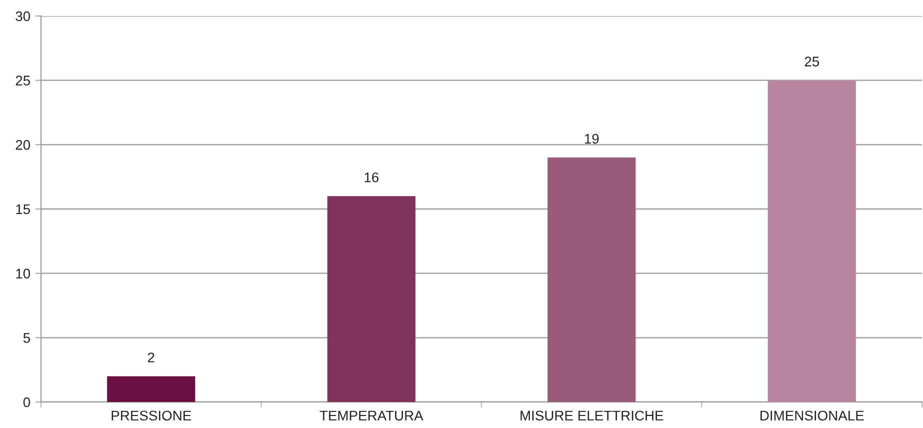  Describe the element at coordinates (26, 402) in the screenshot. I see `y-tick-label: 0` at that location.